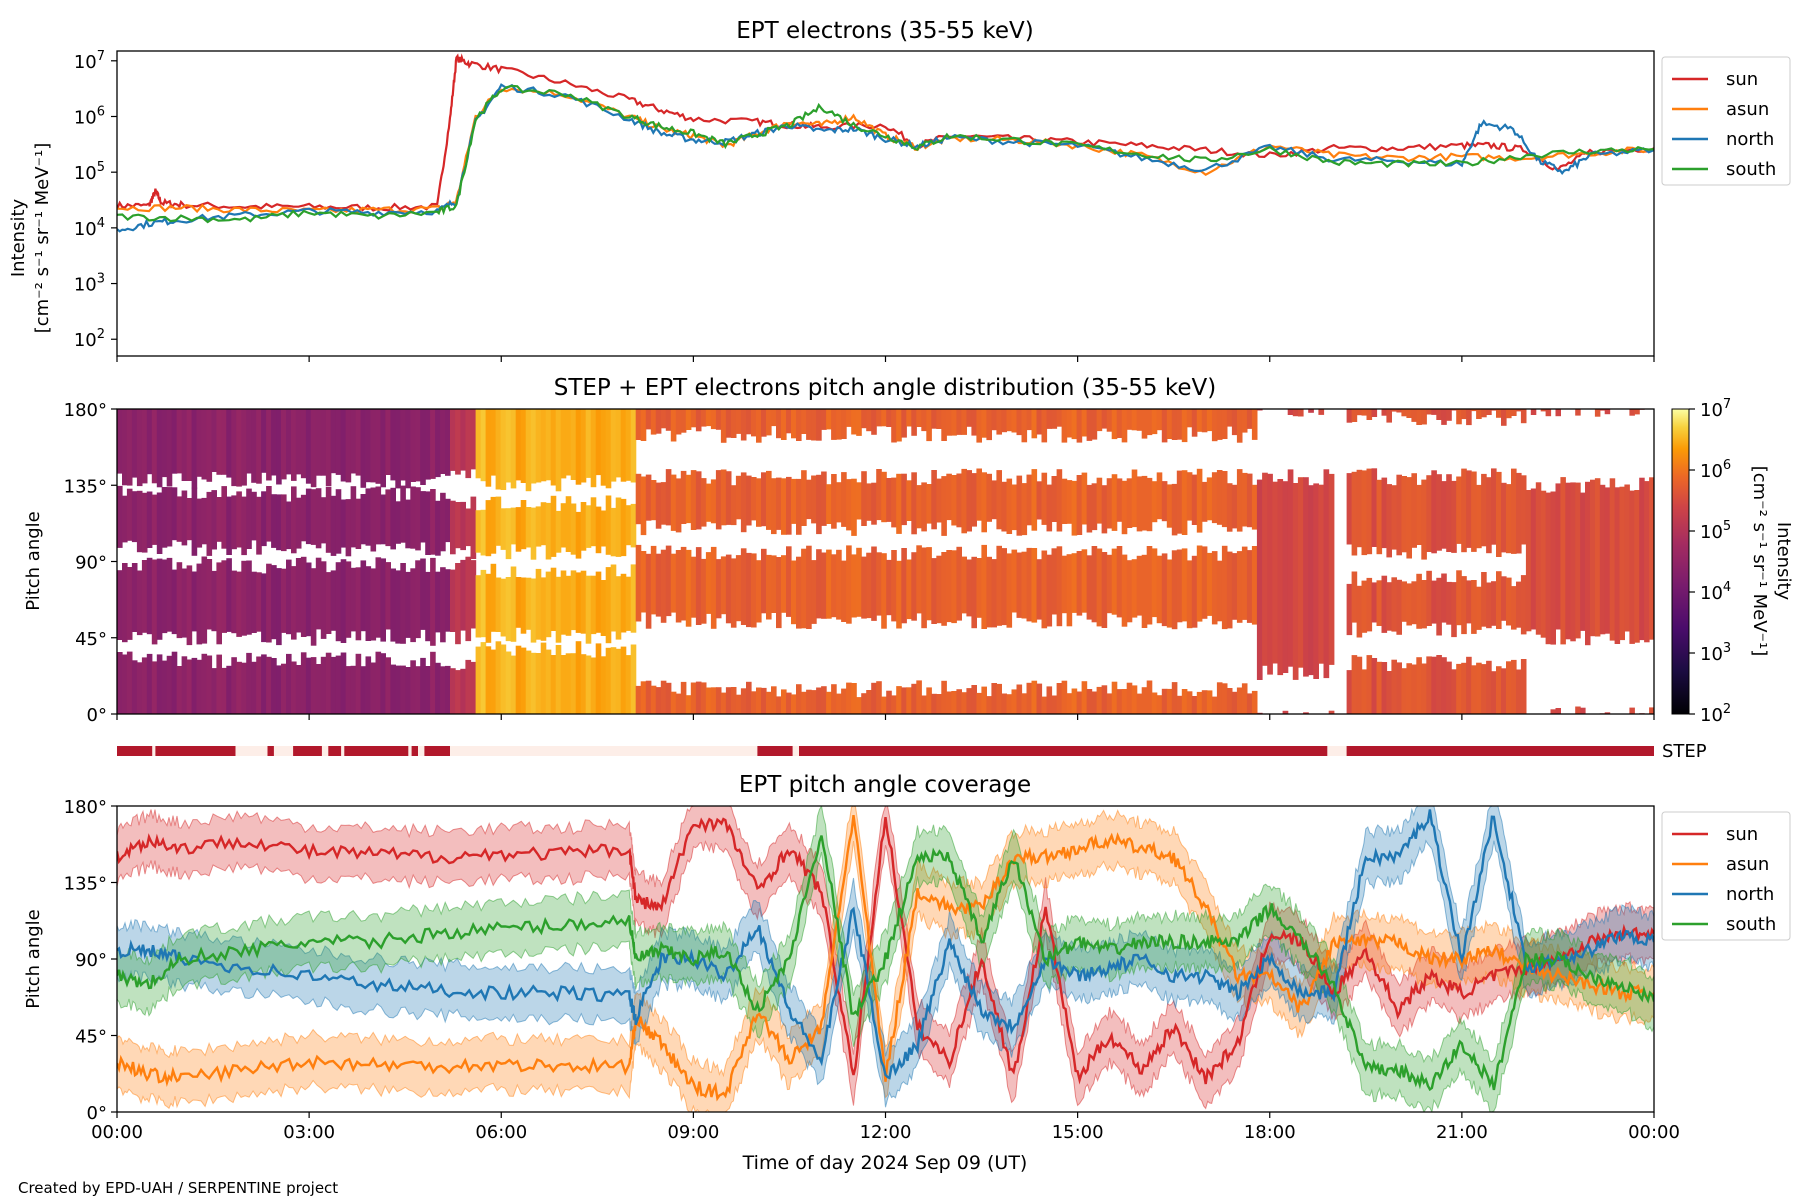  I want to click on step-available-bars, so click(885, 751).